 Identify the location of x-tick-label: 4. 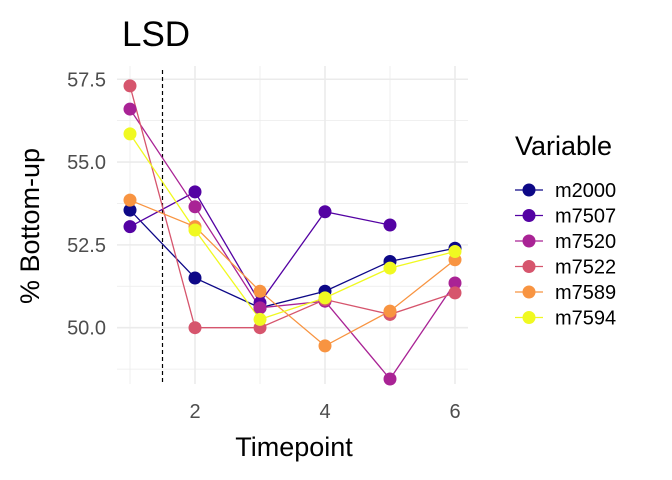
(324, 412).